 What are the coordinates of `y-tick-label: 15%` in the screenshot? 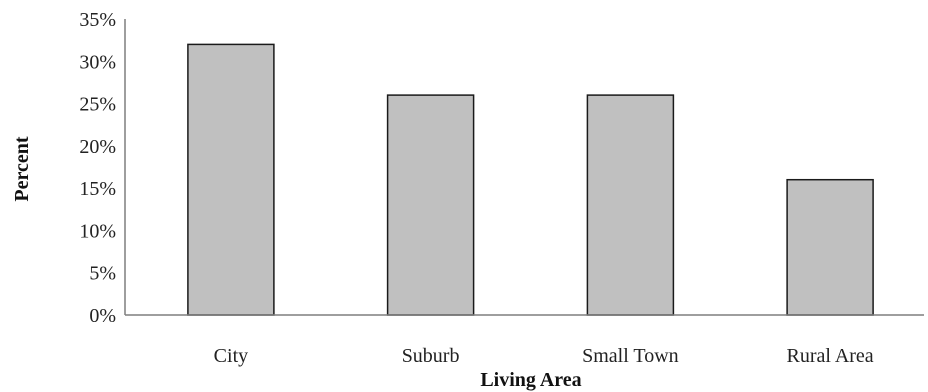 It's located at (97, 189).